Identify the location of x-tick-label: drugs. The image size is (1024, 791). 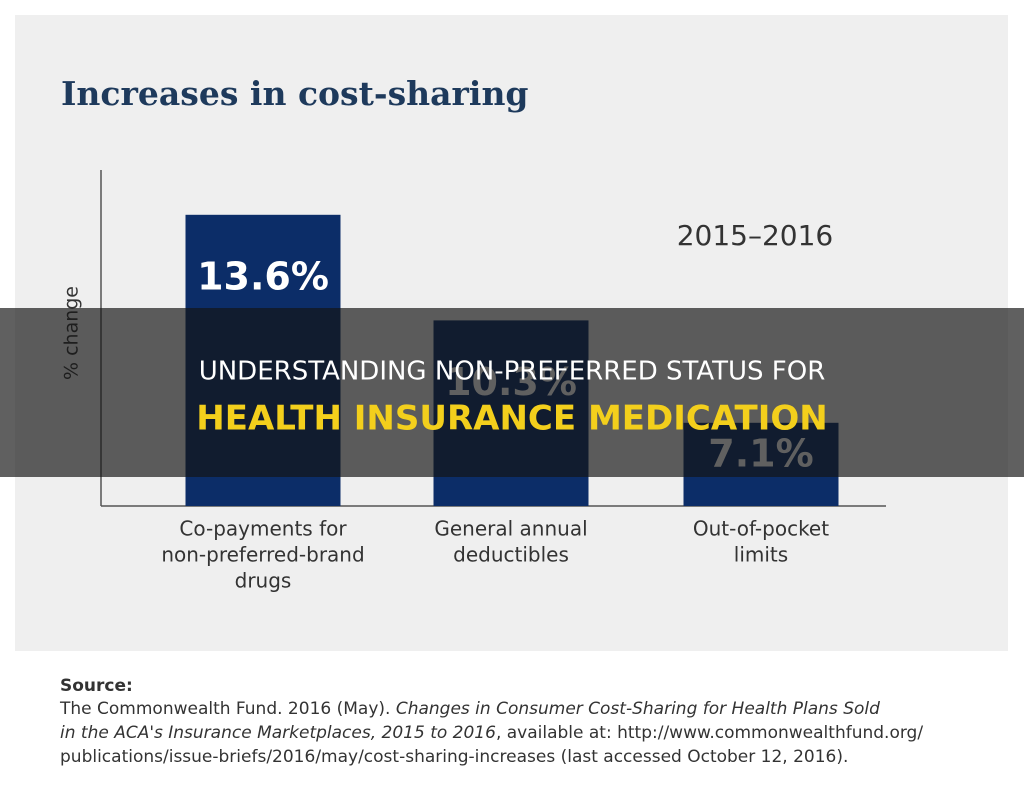
(263, 581).